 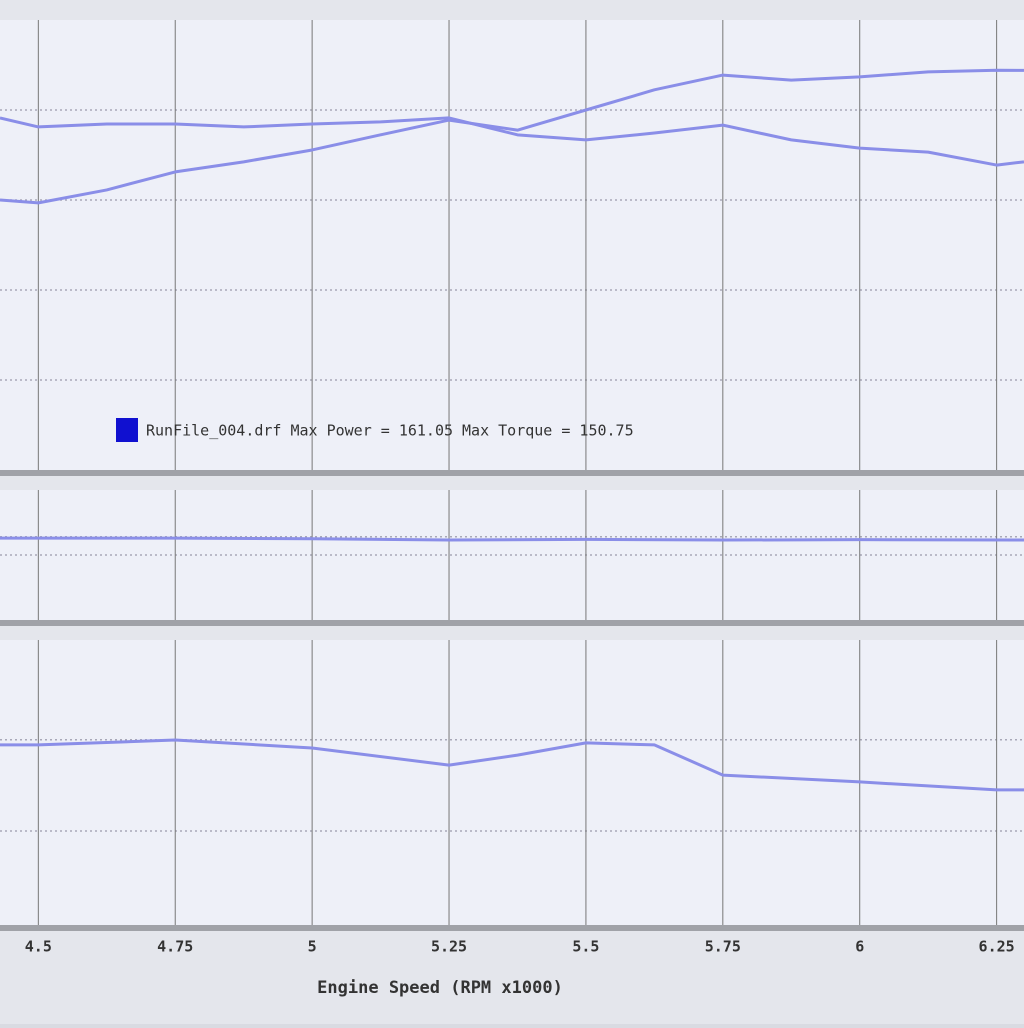 I want to click on x-axis-title: Engine Speed (RPM x1000), so click(x=440, y=988).